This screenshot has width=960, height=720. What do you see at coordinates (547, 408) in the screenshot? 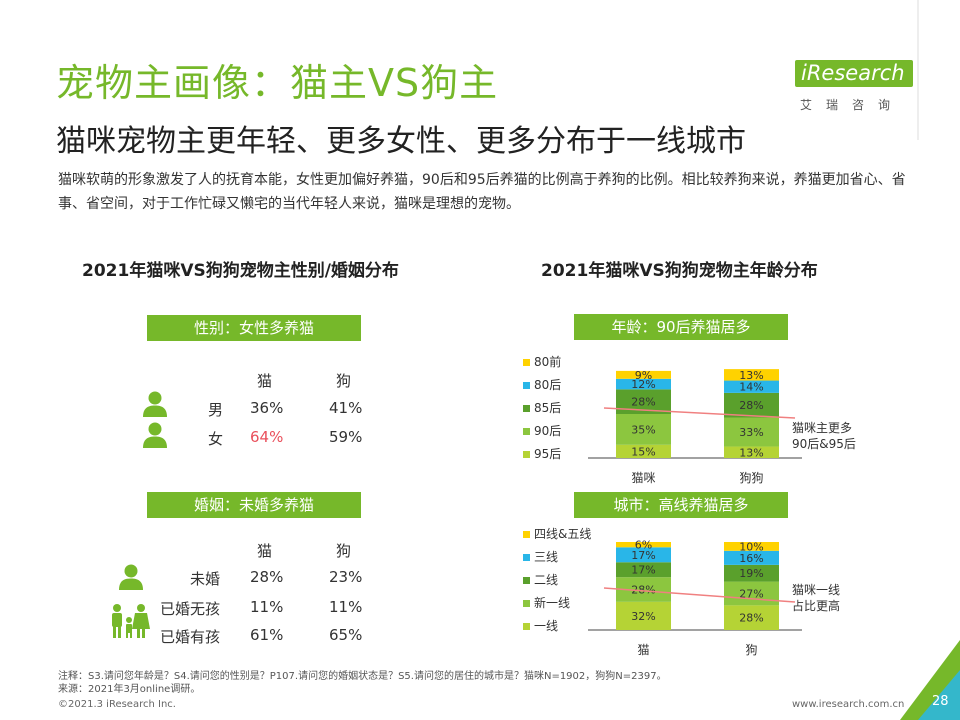
I see `legend-label: 85后` at bounding box center [547, 408].